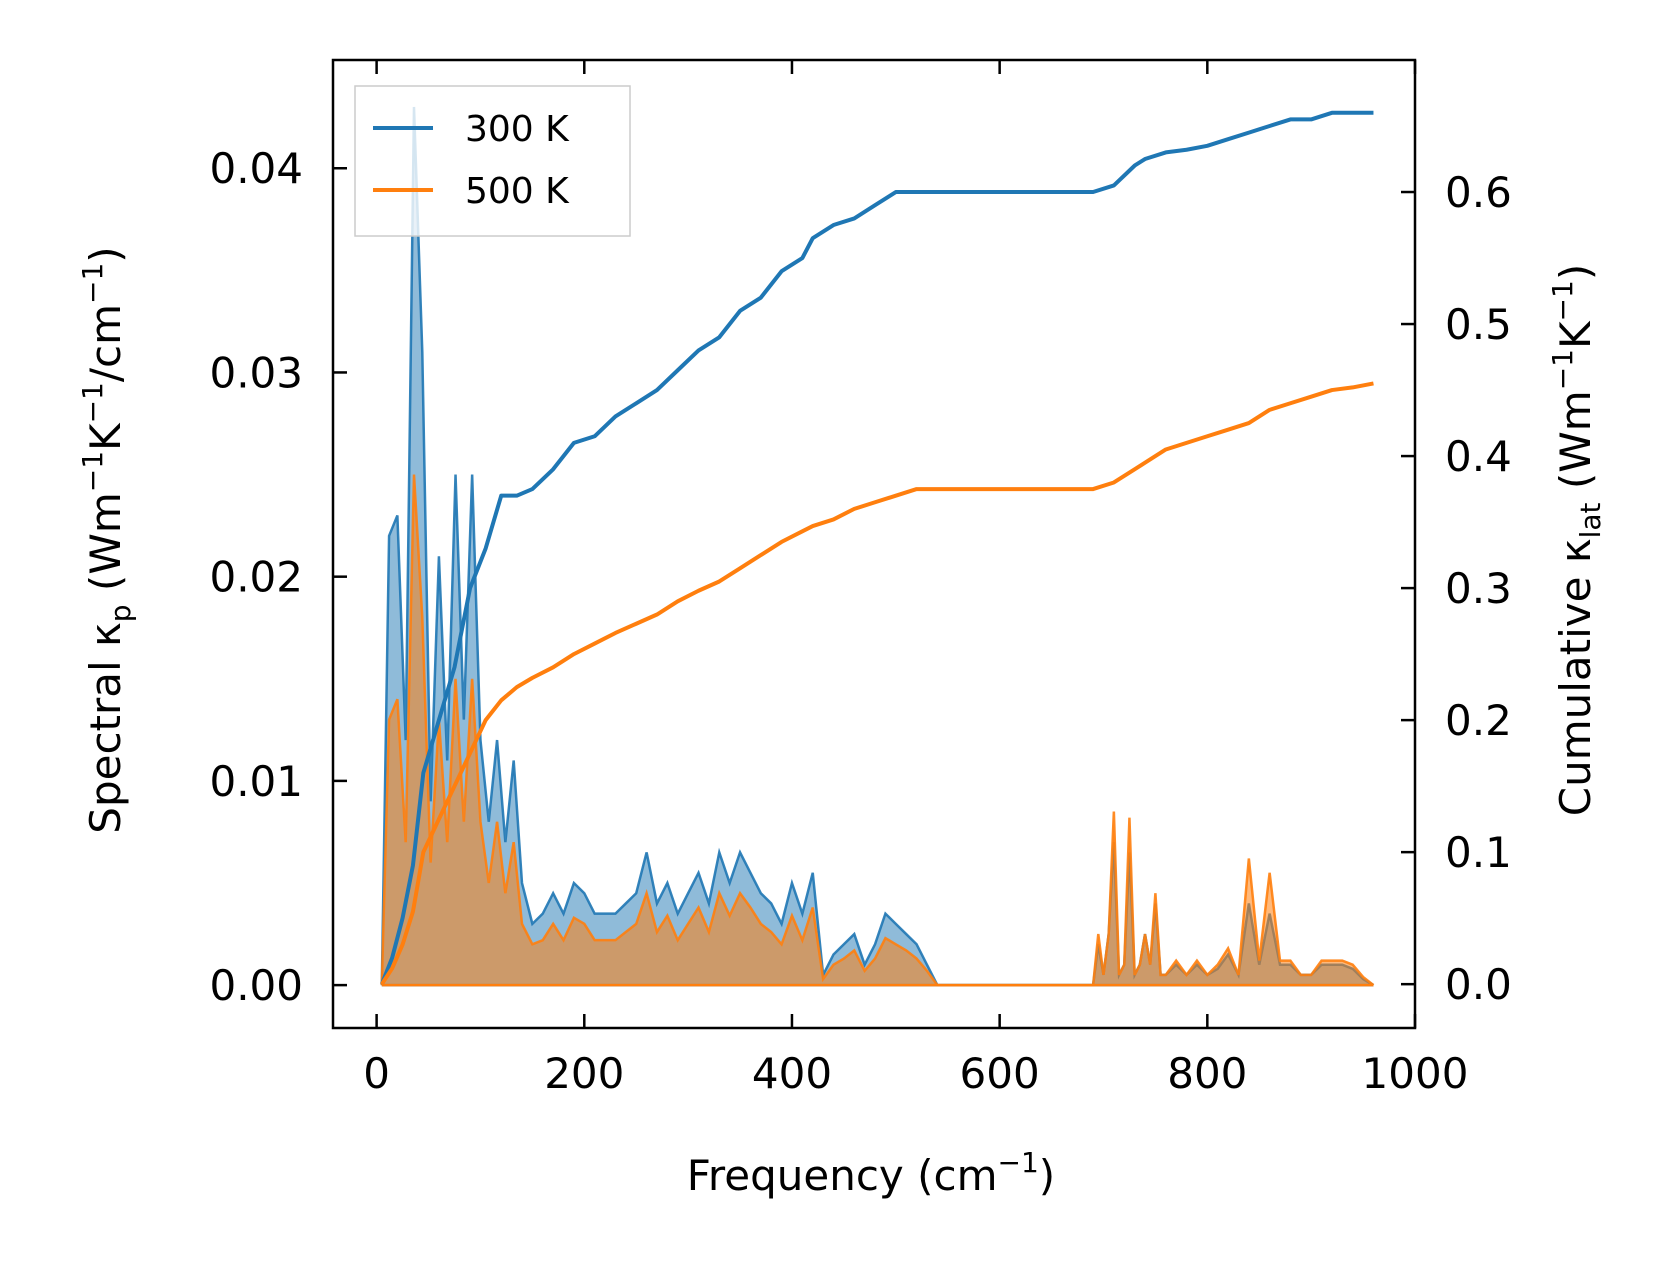 This screenshot has width=1679, height=1264. I want to click on x-axis-label: Frequency (cm−1), so click(871, 1173).